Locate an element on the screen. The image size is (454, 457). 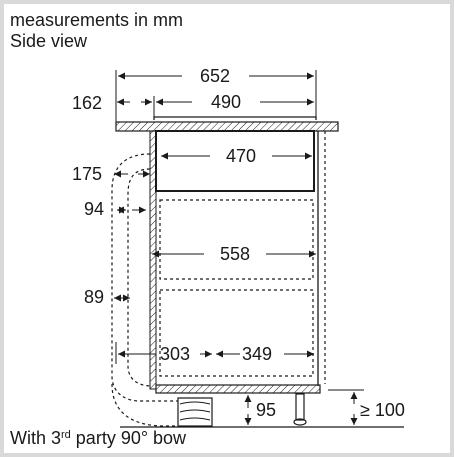
dim-100-label: ≥ 100 is located at coordinates (382, 410).